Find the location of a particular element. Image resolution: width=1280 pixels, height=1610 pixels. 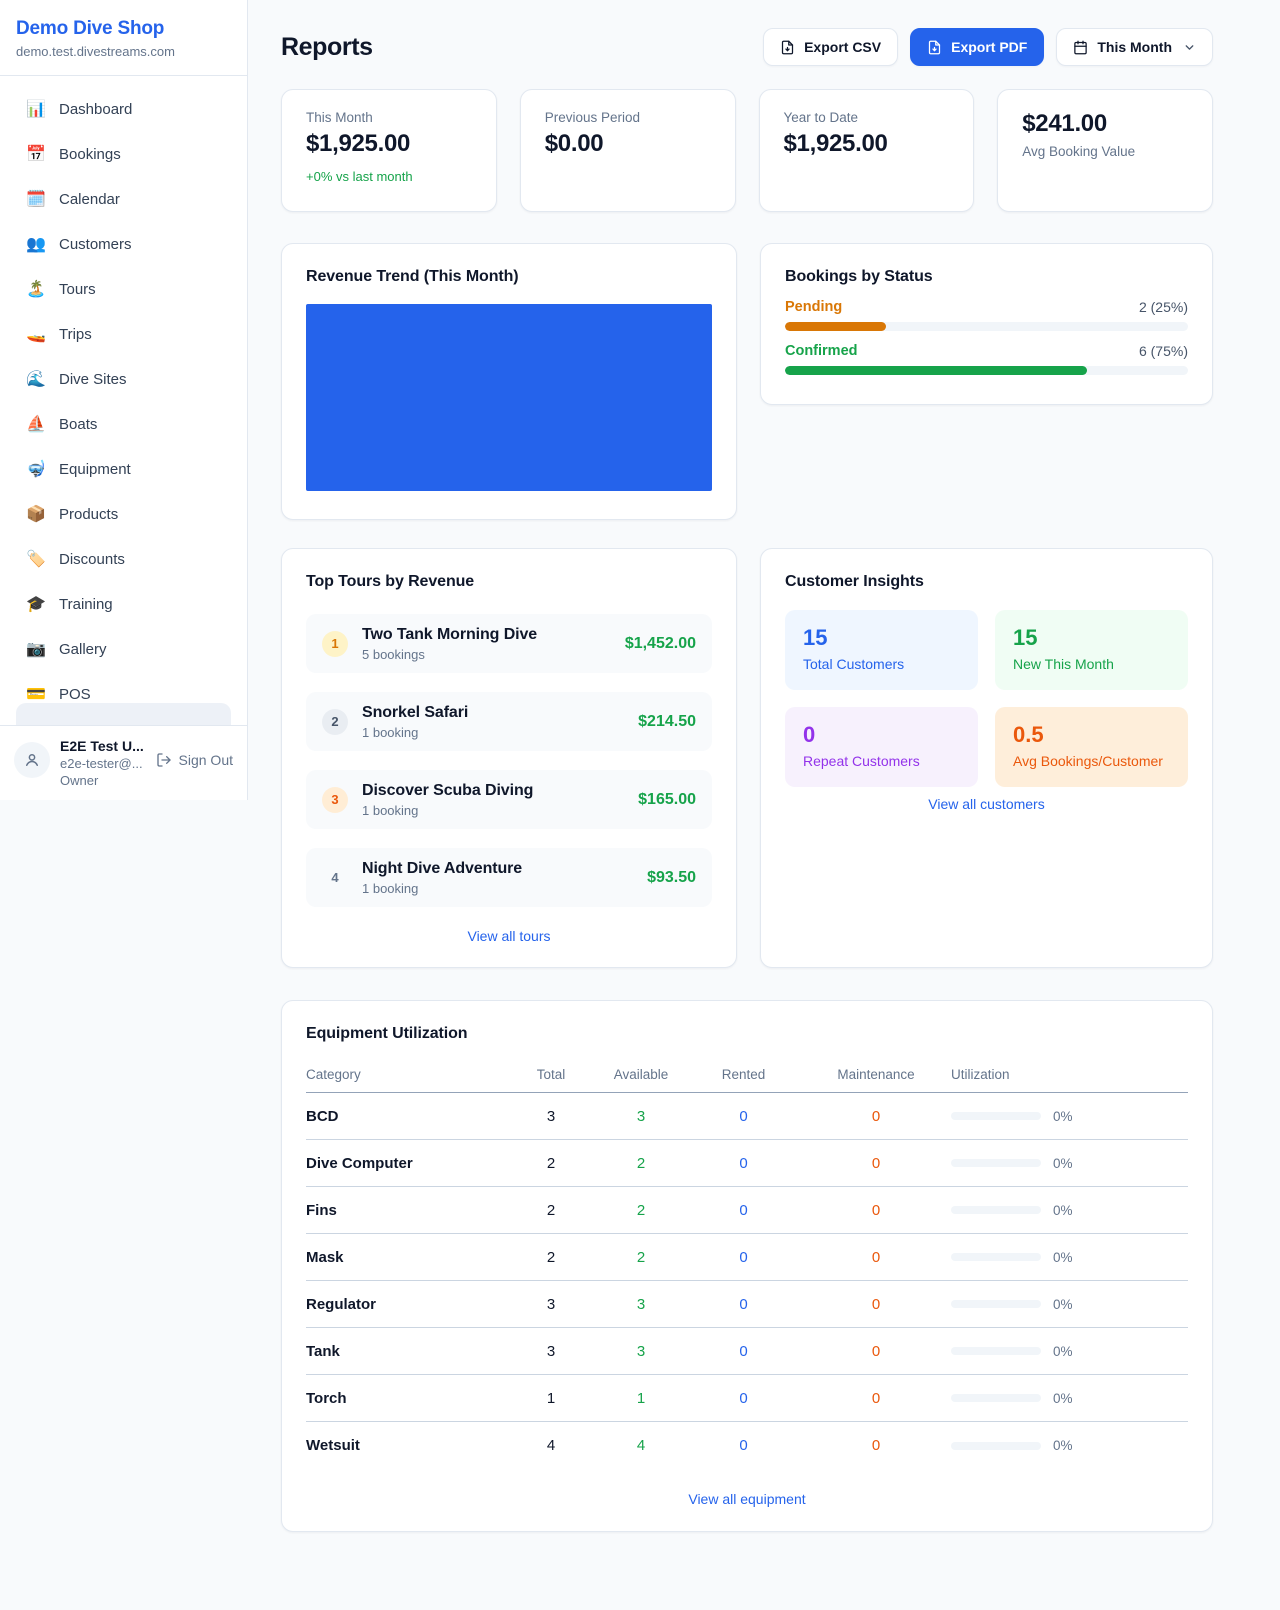

sidebar-item-trips: 🚤 Trips is located at coordinates (123, 334).